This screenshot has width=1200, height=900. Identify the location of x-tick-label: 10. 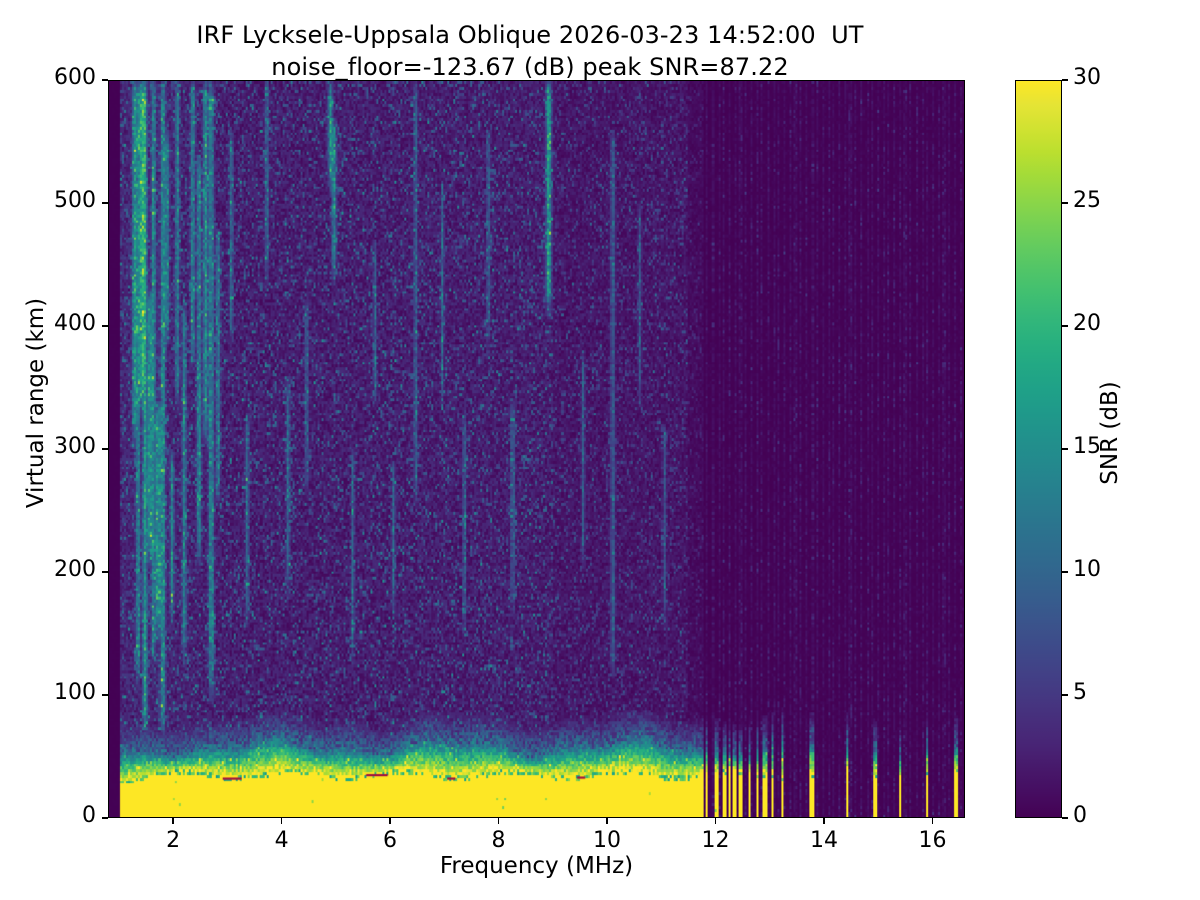
(607, 840).